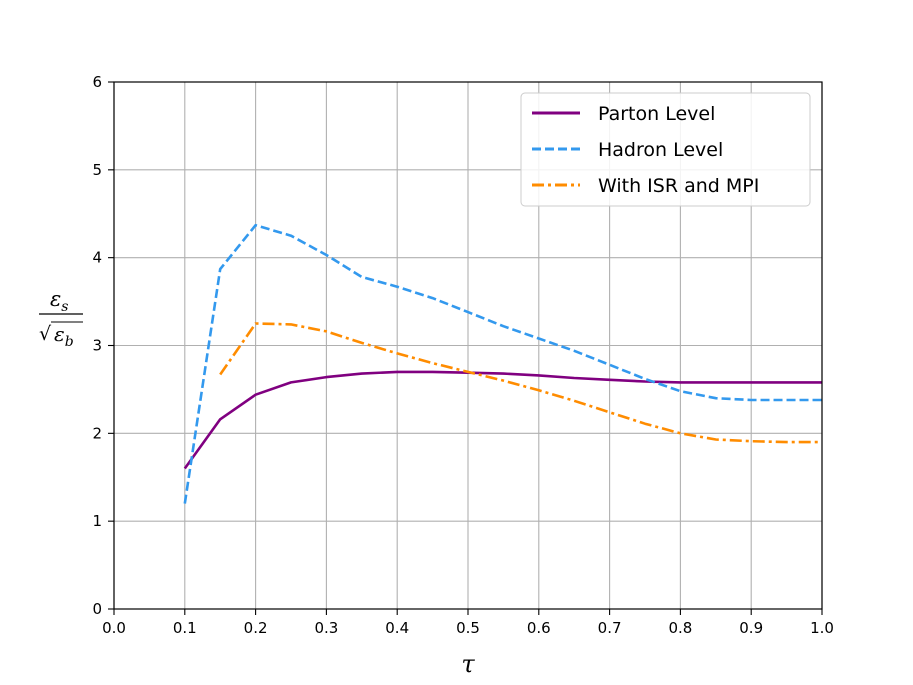 The width and height of the screenshot is (913, 685). What do you see at coordinates (468, 664) in the screenshot?
I see `x-axis-label: τ` at bounding box center [468, 664].